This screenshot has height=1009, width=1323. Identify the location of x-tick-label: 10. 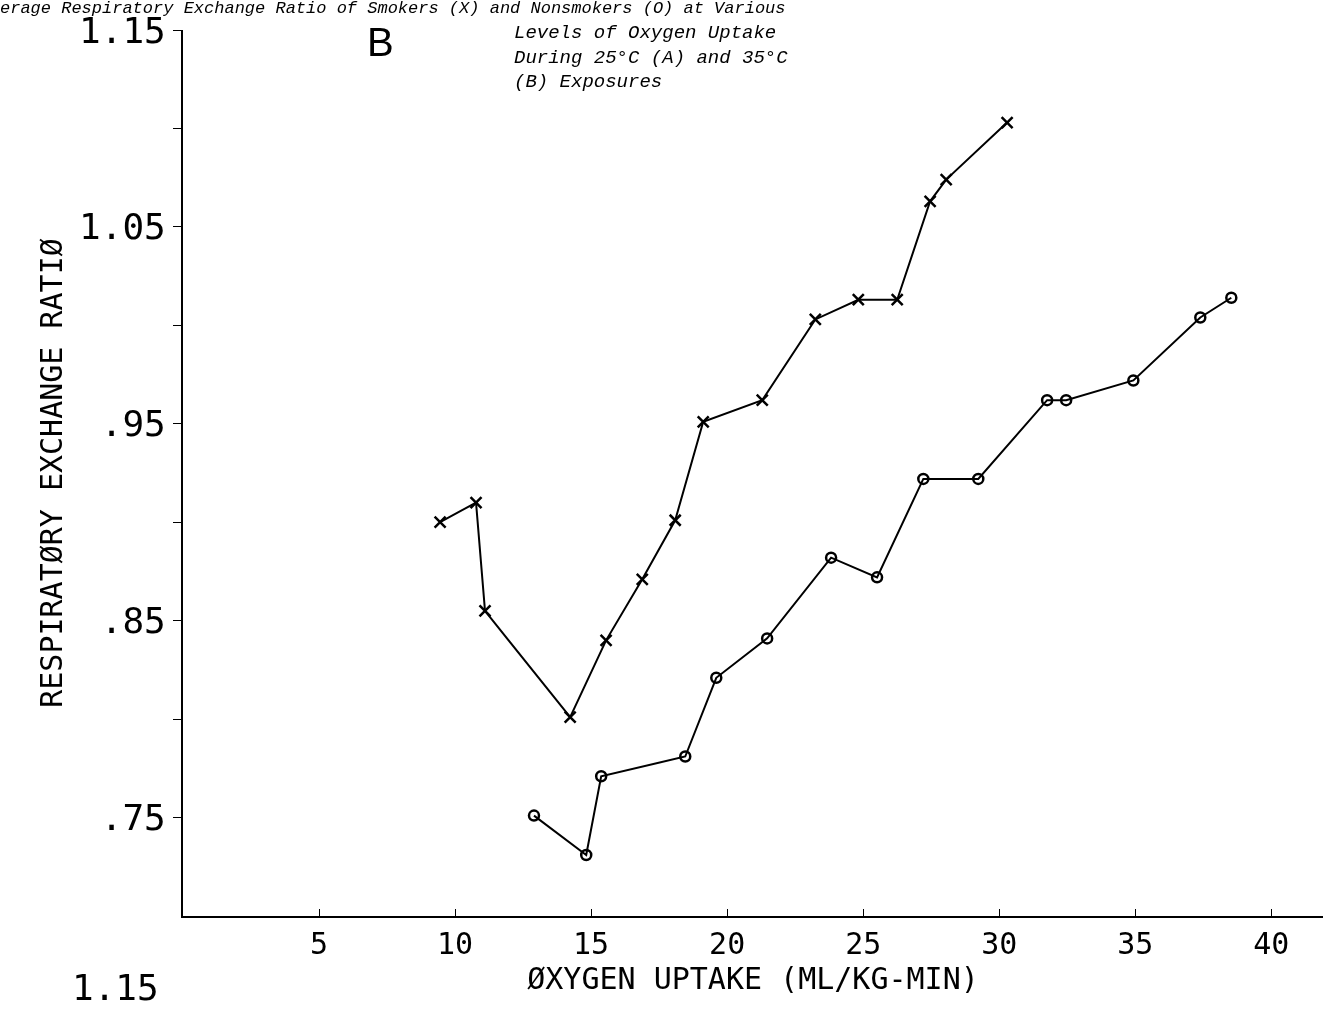
(455, 943).